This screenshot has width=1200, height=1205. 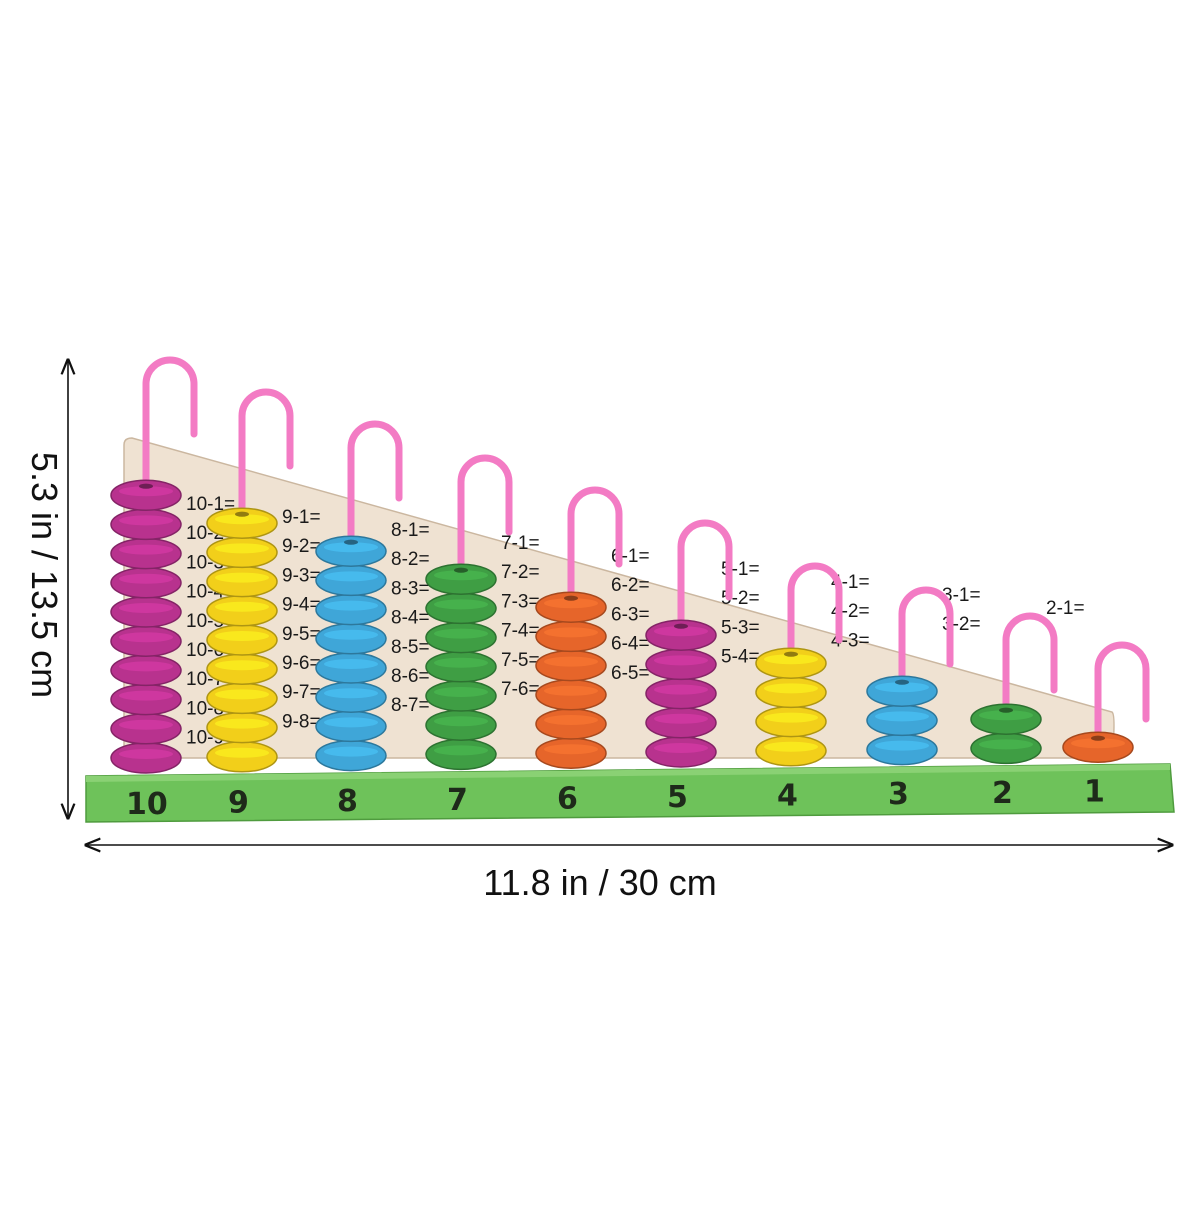 I want to click on board-equation: 6-4=, so click(x=630, y=644).